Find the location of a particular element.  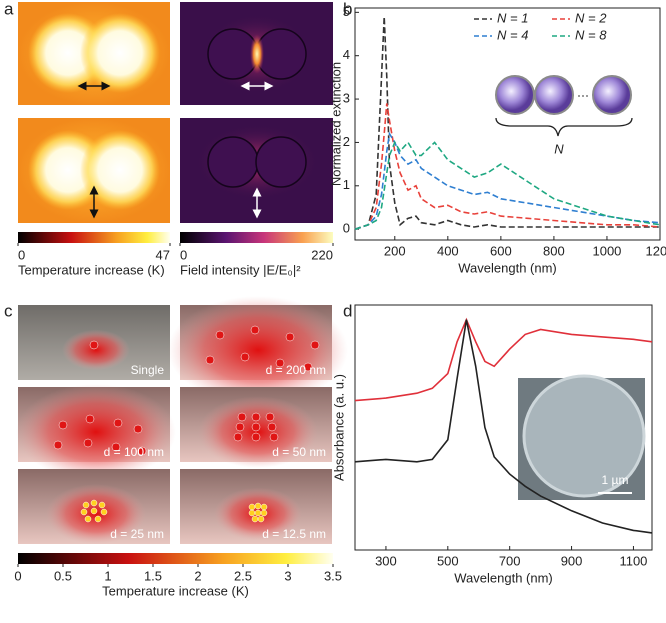

y-tick-label: 0 is located at coordinates (346, 228).